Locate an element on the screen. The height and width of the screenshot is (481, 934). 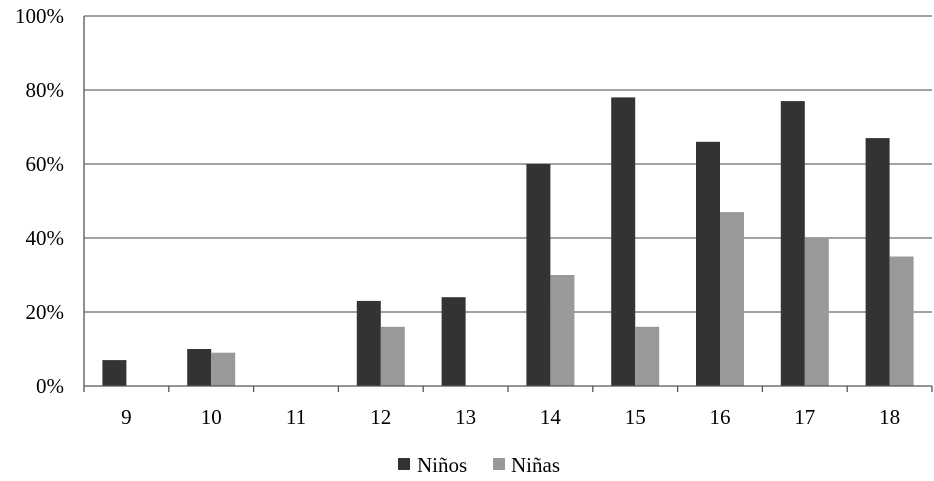
x-tick-label: 17 is located at coordinates (804, 417).